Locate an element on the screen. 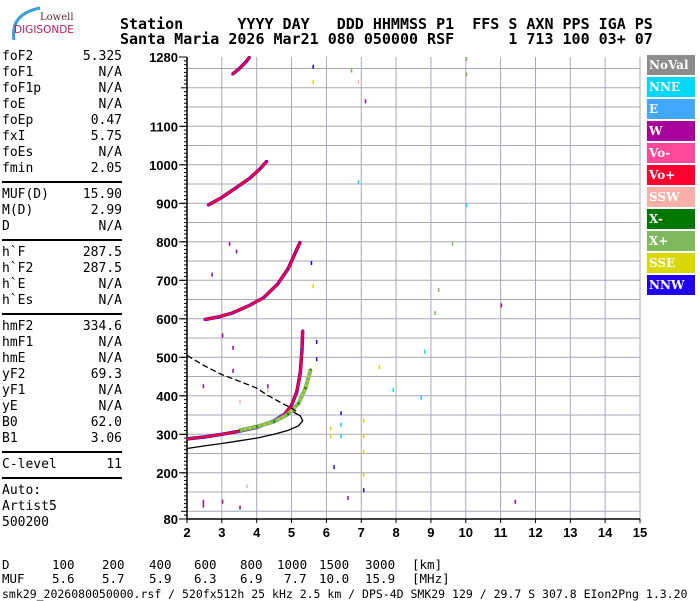 Image resolution: width=700 pixels, height=601 pixels. param-row: yF2 69.3 is located at coordinates (62, 375).